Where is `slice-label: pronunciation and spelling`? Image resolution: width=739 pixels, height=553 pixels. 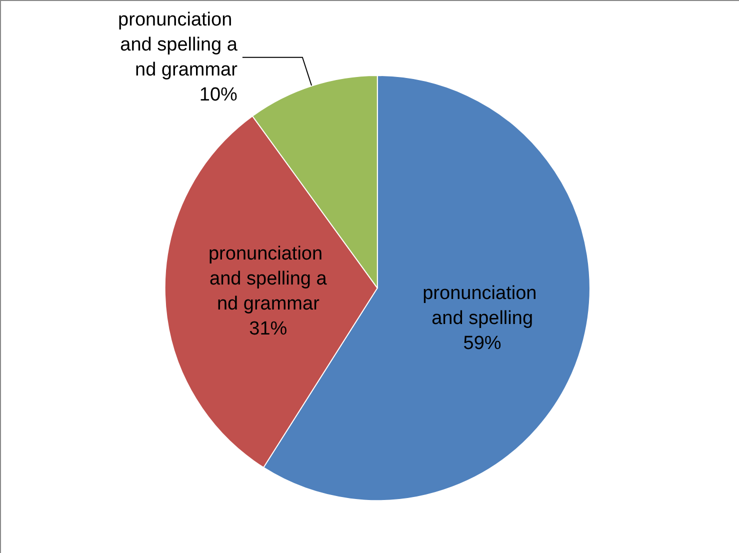
slice-label: pronunciation and spelling is located at coordinates (482, 306).